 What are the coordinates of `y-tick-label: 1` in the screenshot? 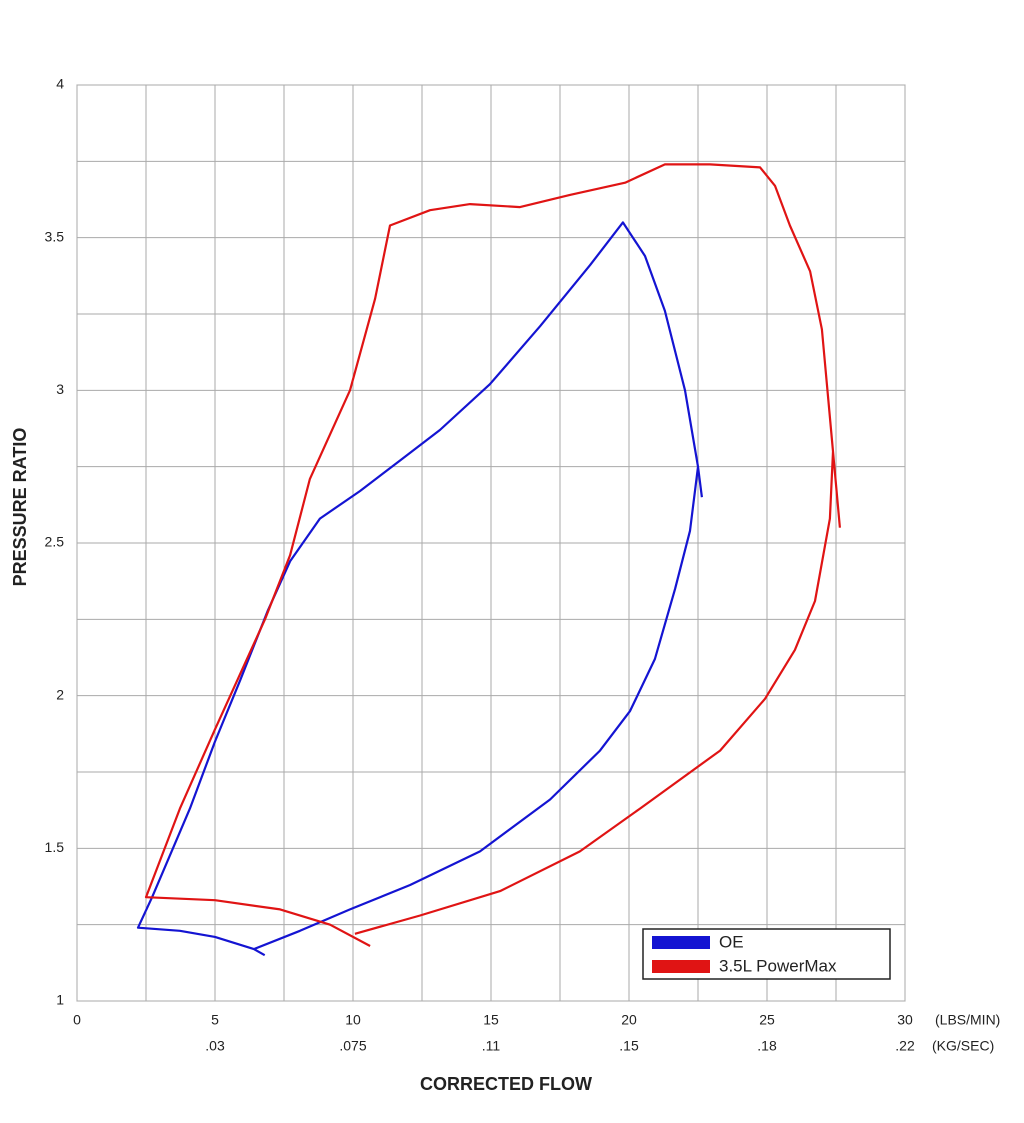 It's located at (60, 1000).